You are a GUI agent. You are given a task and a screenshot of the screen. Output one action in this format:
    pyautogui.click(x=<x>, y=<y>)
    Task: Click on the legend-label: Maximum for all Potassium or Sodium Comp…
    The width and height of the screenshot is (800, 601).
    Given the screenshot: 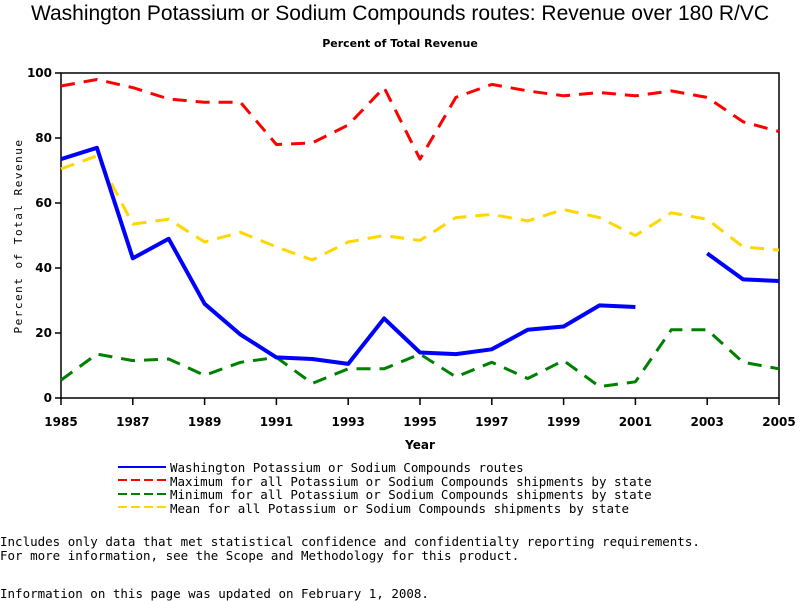 What is the action you would take?
    pyautogui.click(x=411, y=482)
    